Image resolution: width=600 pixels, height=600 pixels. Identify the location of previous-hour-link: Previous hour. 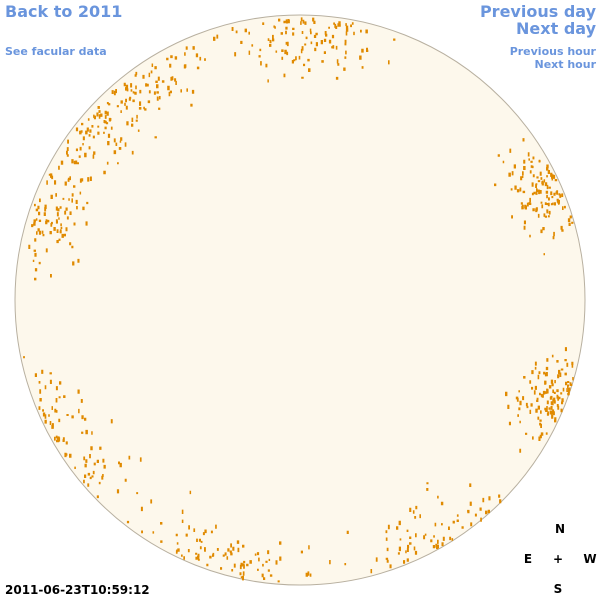
(552, 51).